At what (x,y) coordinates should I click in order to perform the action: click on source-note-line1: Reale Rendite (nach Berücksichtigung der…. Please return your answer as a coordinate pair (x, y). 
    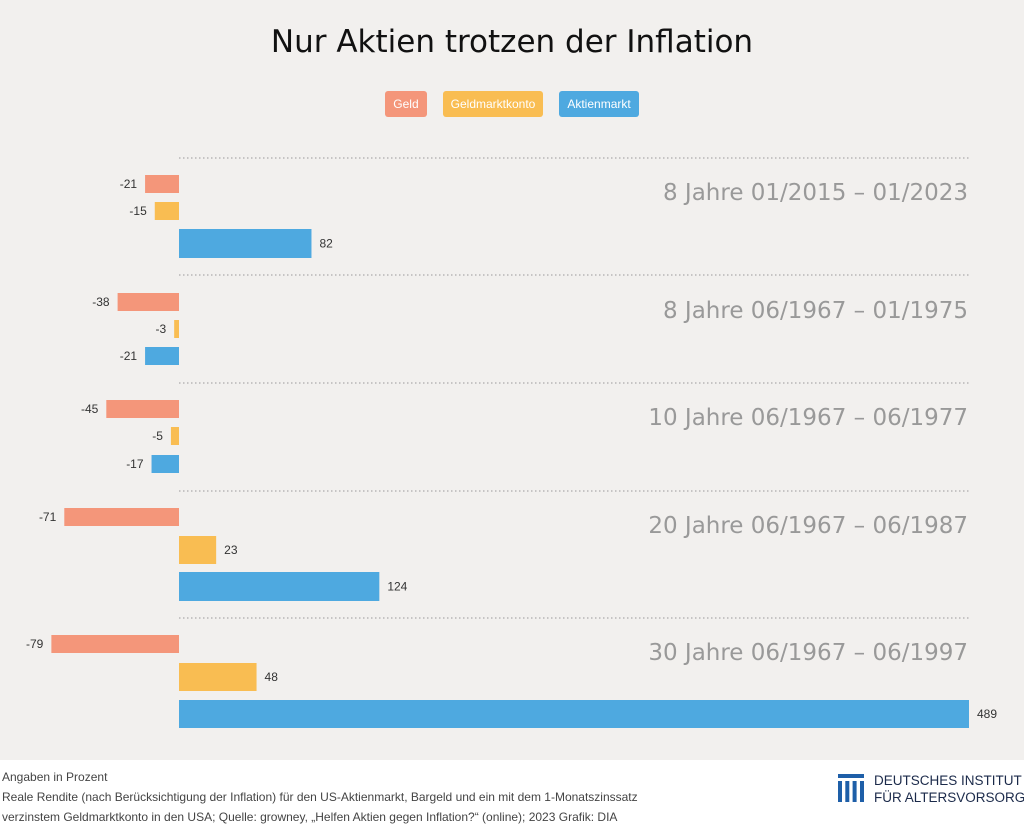
    Looking at the image, I should click on (320, 797).